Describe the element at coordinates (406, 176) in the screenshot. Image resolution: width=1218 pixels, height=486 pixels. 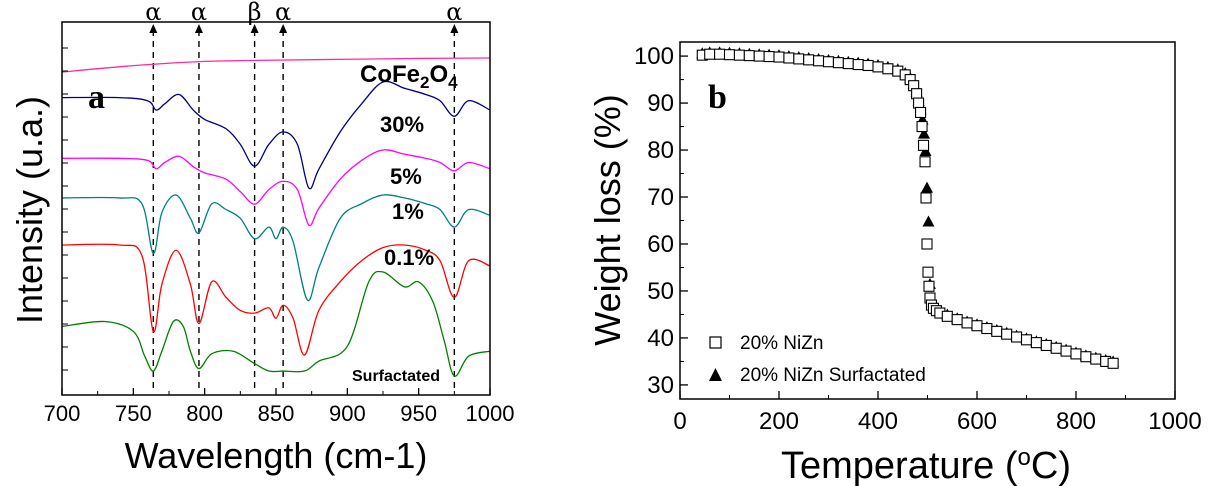
I see `series-label: 5%` at that location.